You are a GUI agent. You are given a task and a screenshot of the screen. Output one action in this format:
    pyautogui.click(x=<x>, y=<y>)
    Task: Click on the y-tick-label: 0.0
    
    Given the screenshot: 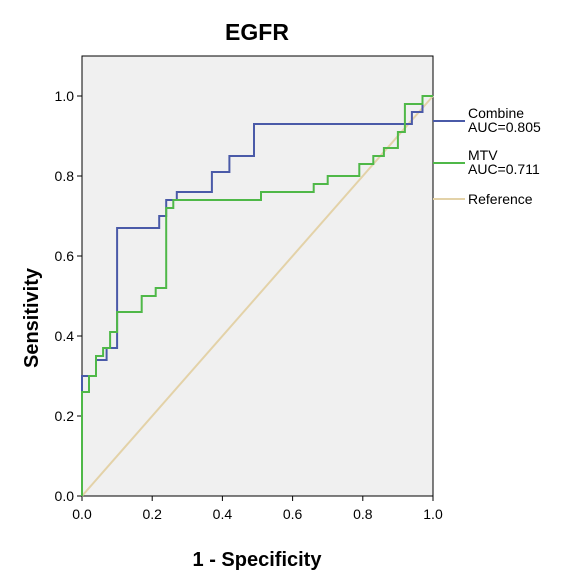 What is the action you would take?
    pyautogui.click(x=65, y=496)
    